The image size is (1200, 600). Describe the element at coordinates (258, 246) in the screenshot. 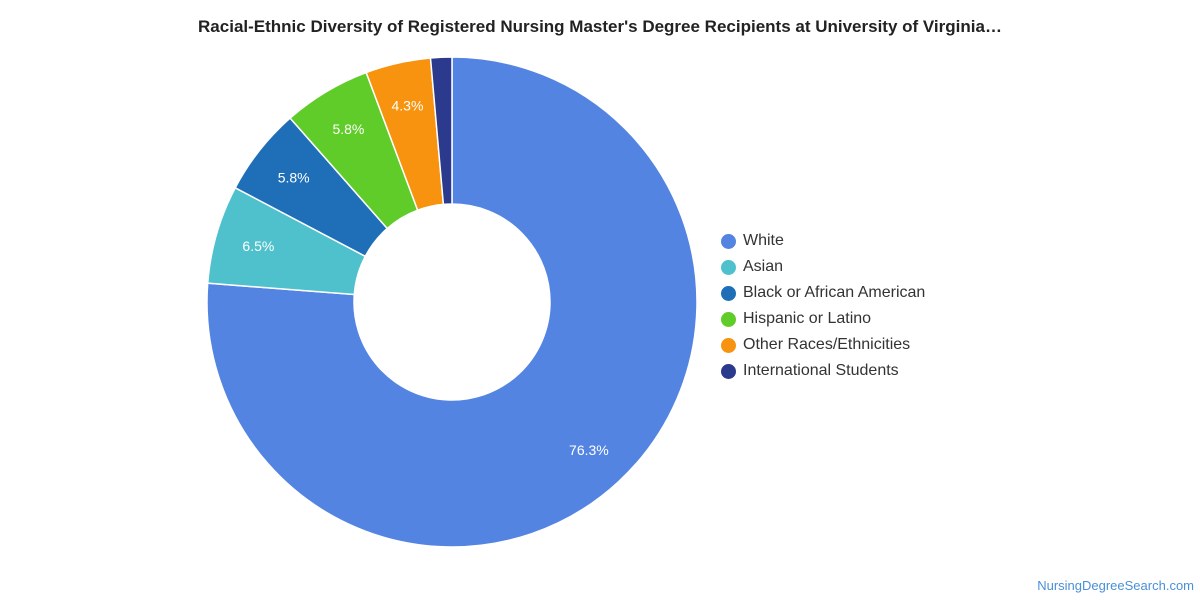

I see `slice-label-asian: 6.5%` at that location.